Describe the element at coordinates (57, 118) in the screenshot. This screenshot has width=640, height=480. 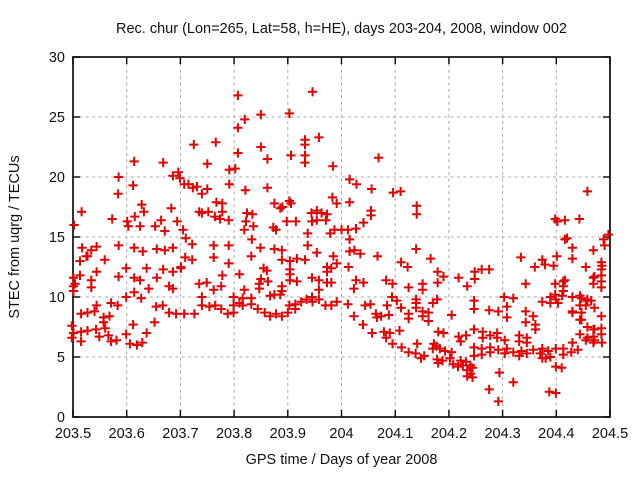
I see `y-tick-label: 25` at that location.